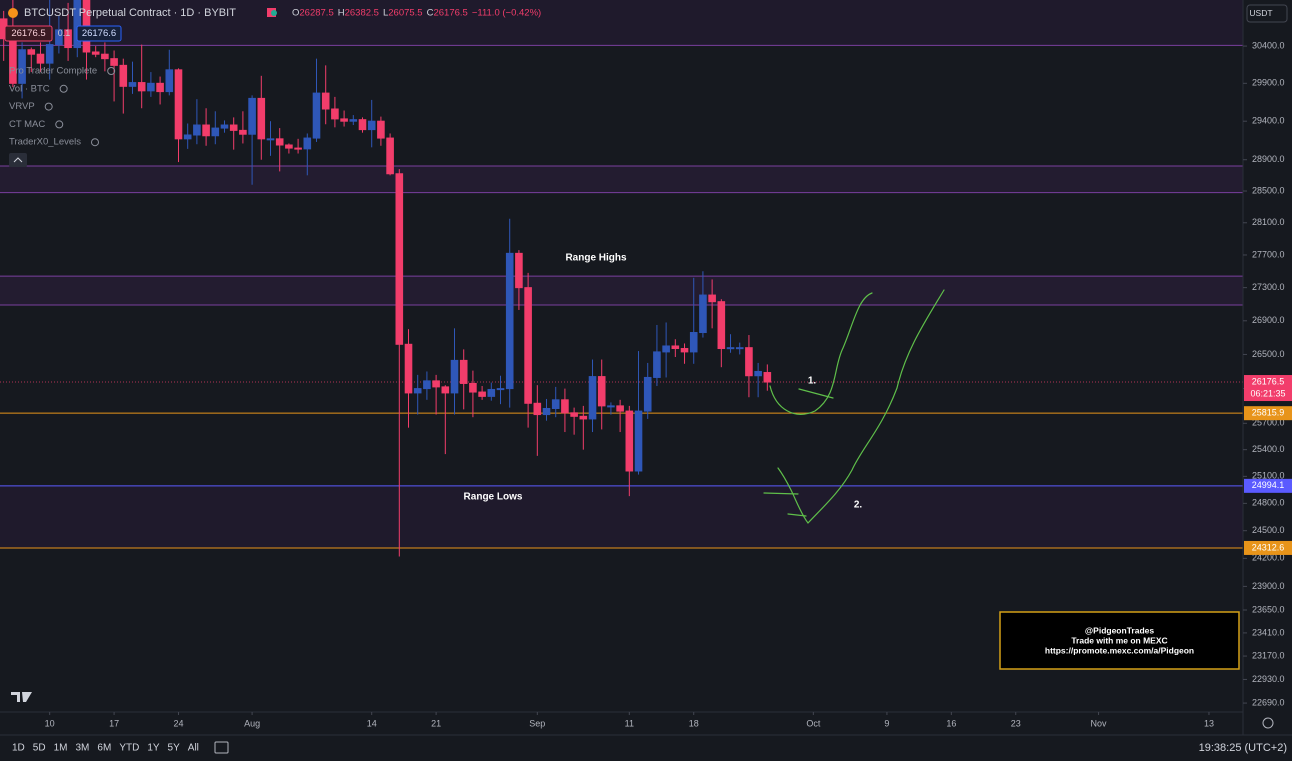 The height and width of the screenshot is (761, 1292). Describe the element at coordinates (1119, 650) in the screenshot. I see `watermark-text: https://promote.mexc.com/a/Pidgeon` at that location.